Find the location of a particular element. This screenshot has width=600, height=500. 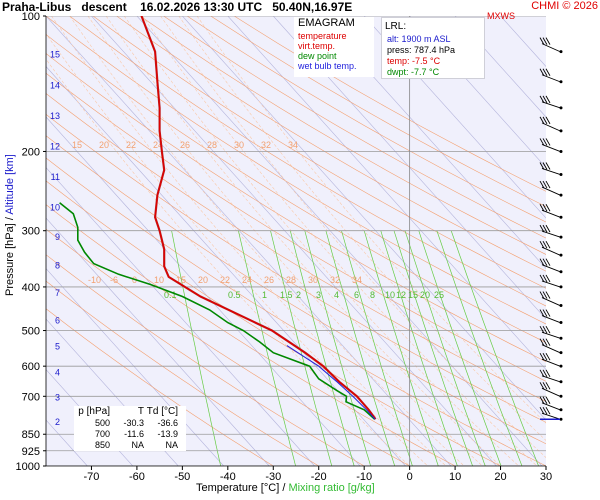

y-tick-label: 100 is located at coordinates (31, 17).